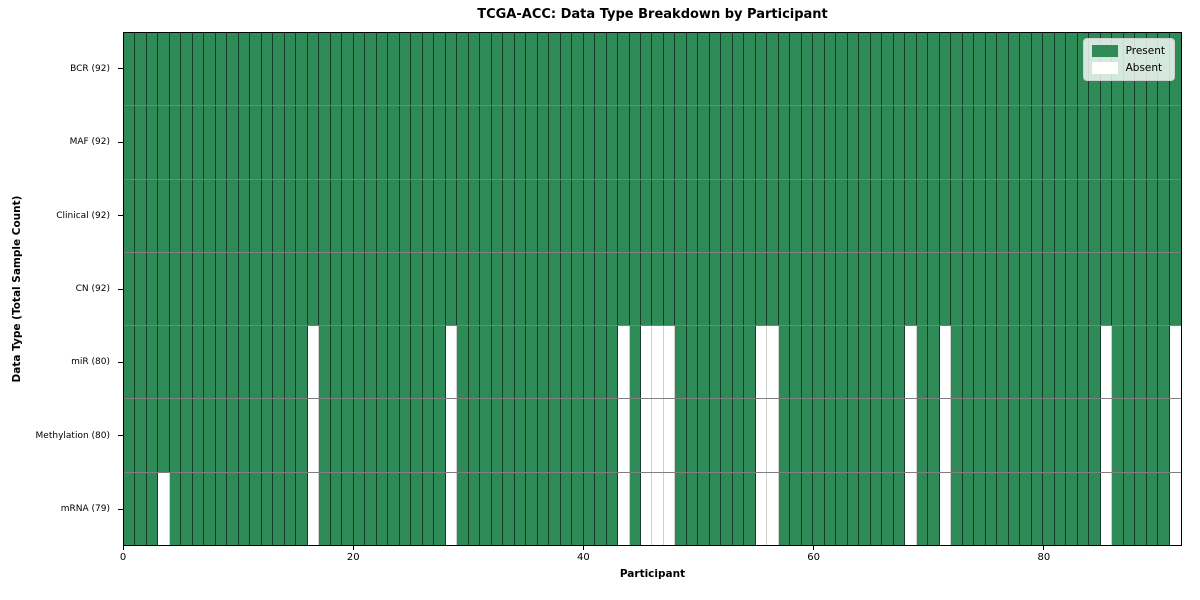 This screenshot has height=600, width=1200. I want to click on y-tick-mark, so click(120, 436).